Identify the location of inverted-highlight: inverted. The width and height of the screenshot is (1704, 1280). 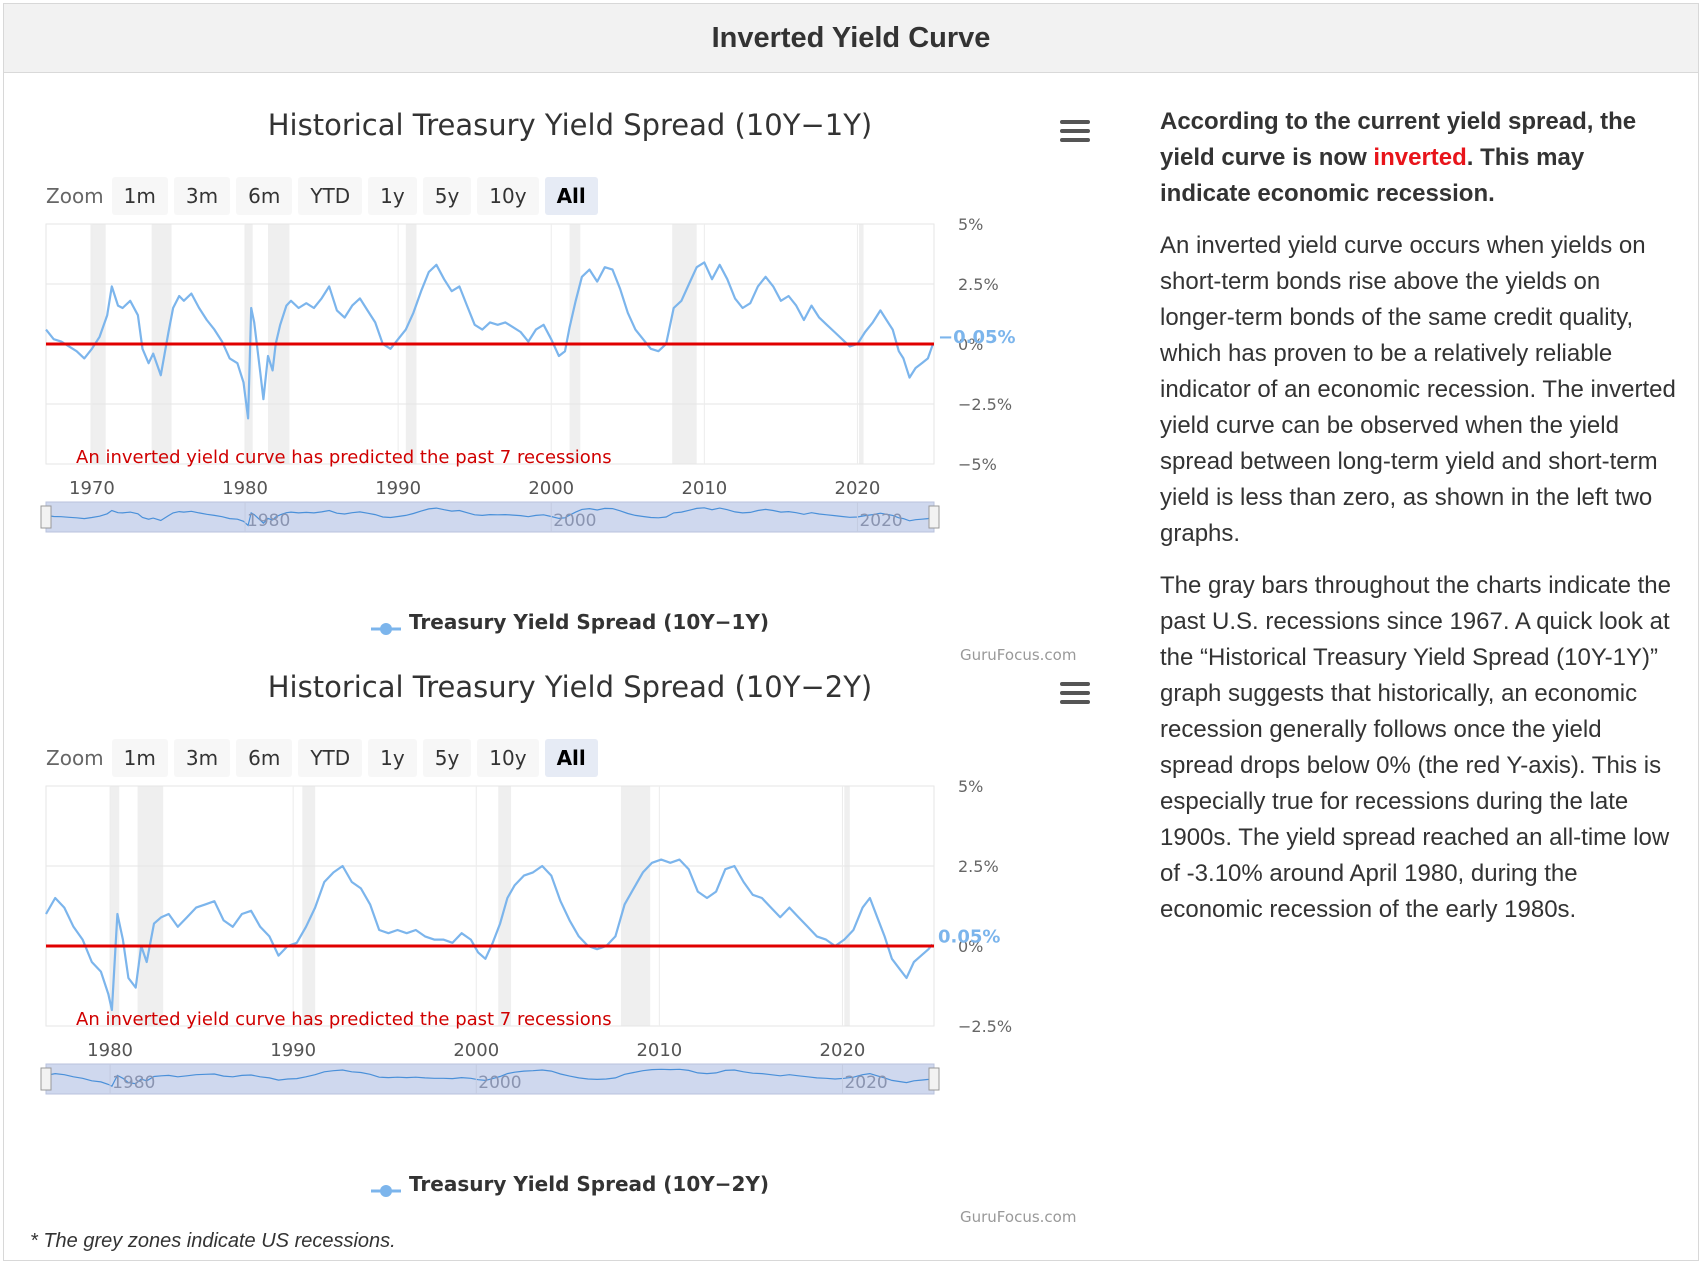
(1420, 157).